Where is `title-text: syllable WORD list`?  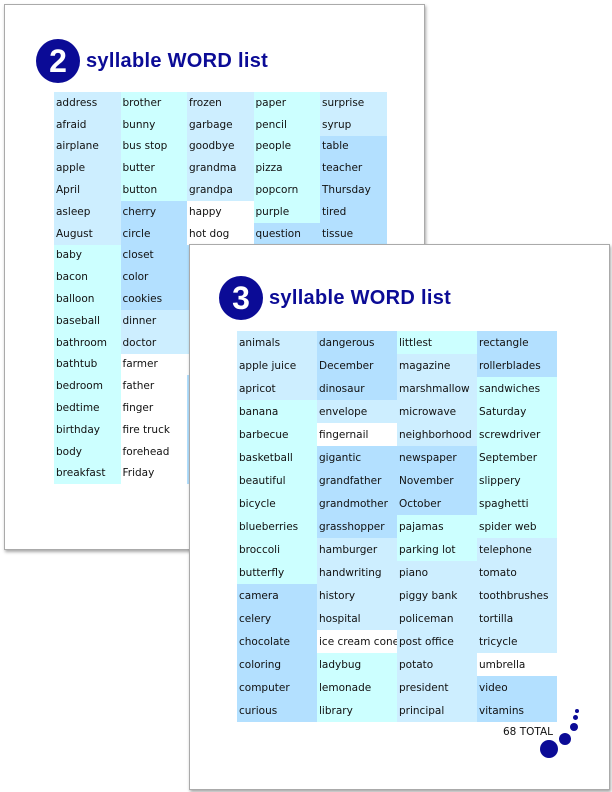
title-text: syllable WORD list is located at coordinates (177, 60).